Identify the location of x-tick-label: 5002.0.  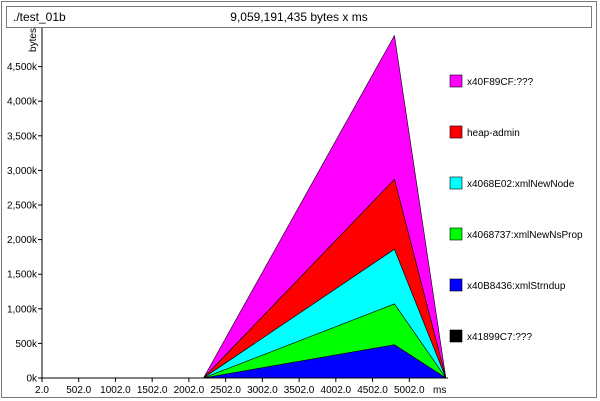
(409, 390).